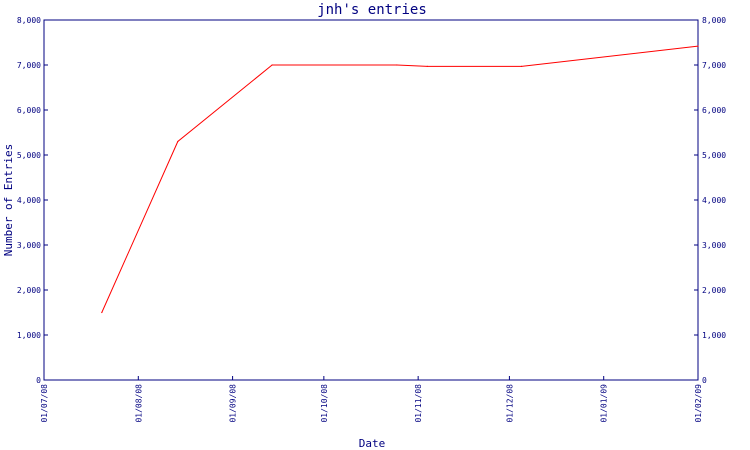  I want to click on y-tick-label-left: 6,000, so click(29, 110).